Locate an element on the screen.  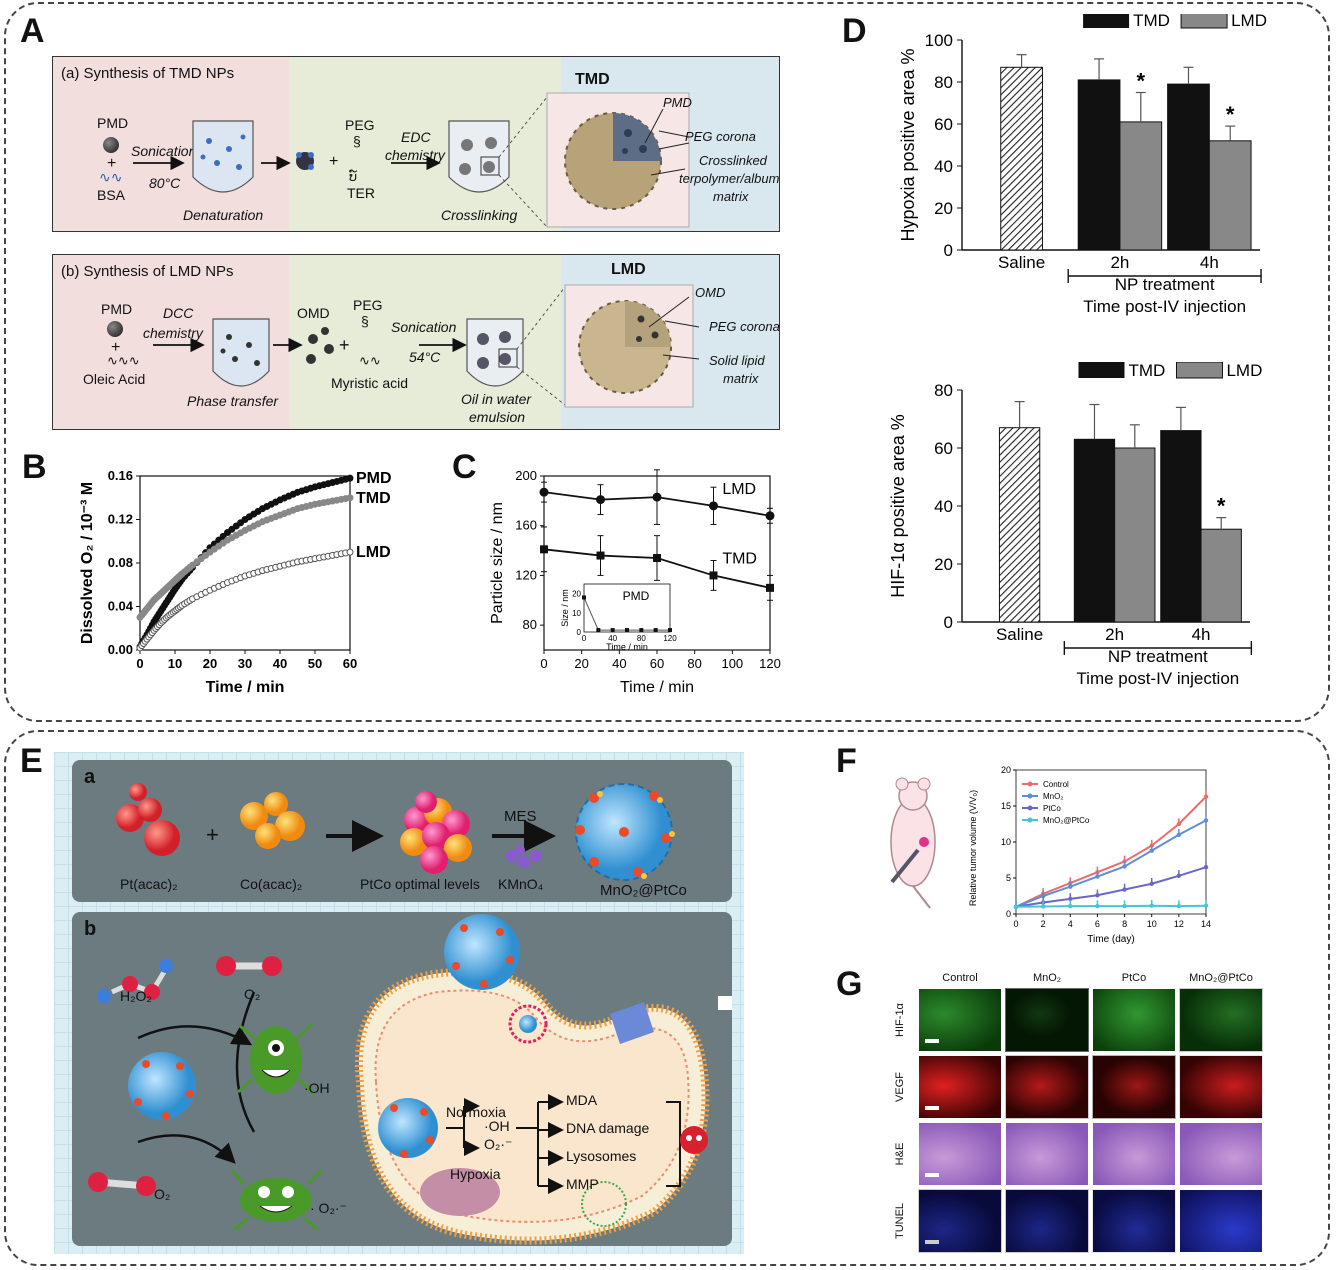
ter-label: TER is located at coordinates (361, 193).